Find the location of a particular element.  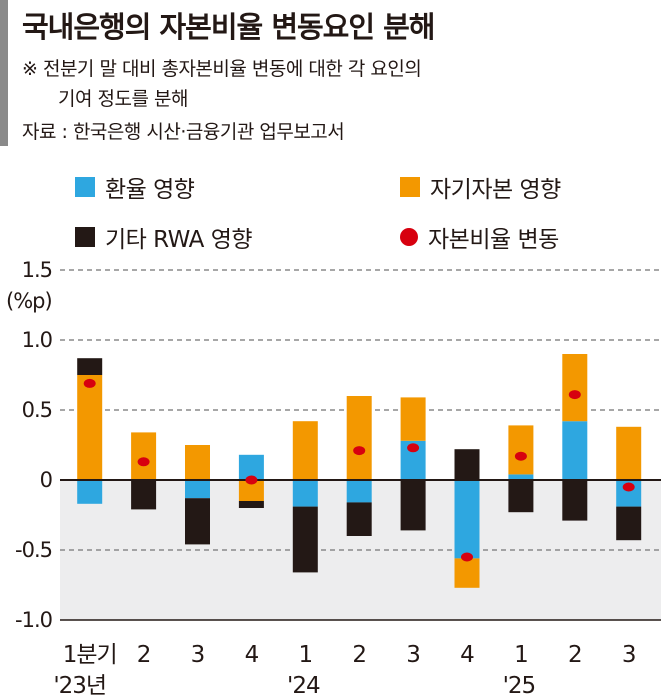

chart-title: 국내은행의 자본비율 변동요인 분해 is located at coordinates (228, 27).